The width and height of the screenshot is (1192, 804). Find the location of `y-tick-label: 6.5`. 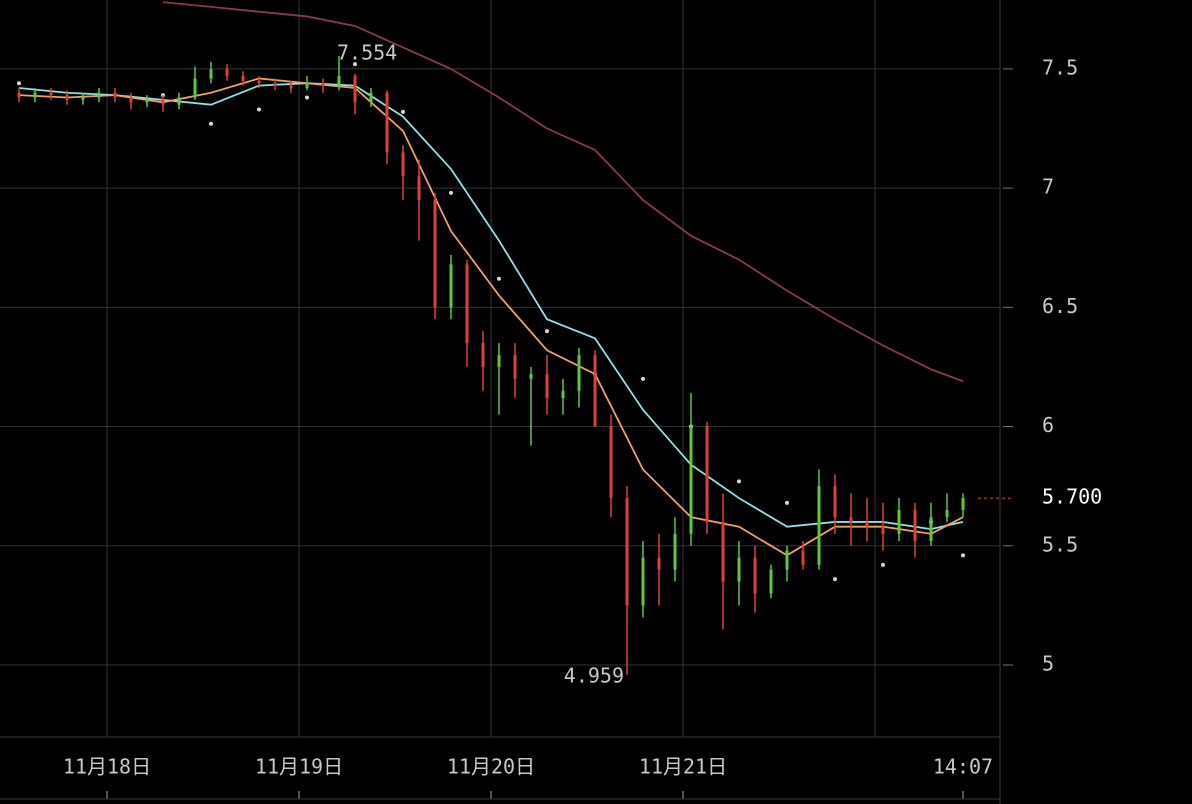

y-tick-label: 6.5 is located at coordinates (1060, 306).